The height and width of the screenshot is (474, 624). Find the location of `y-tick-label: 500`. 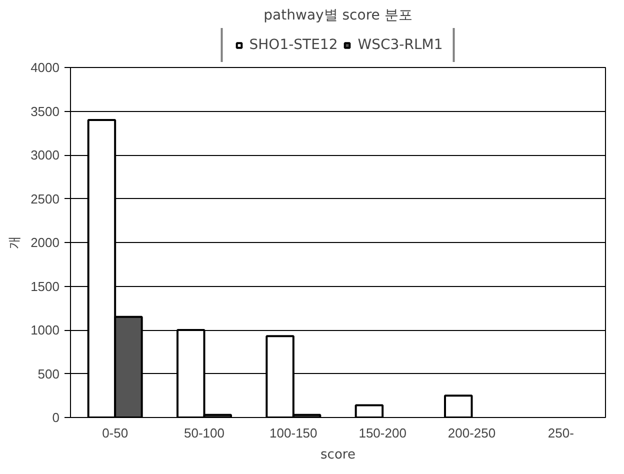

y-tick-label: 500 is located at coordinates (49, 374).